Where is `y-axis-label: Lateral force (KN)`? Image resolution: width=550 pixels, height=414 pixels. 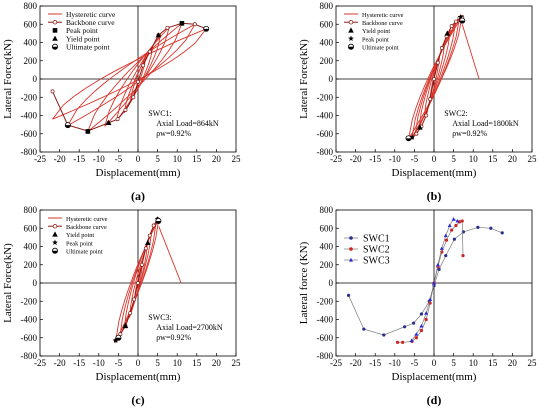 y-axis-label: Lateral force (KN) is located at coordinates (304, 282).